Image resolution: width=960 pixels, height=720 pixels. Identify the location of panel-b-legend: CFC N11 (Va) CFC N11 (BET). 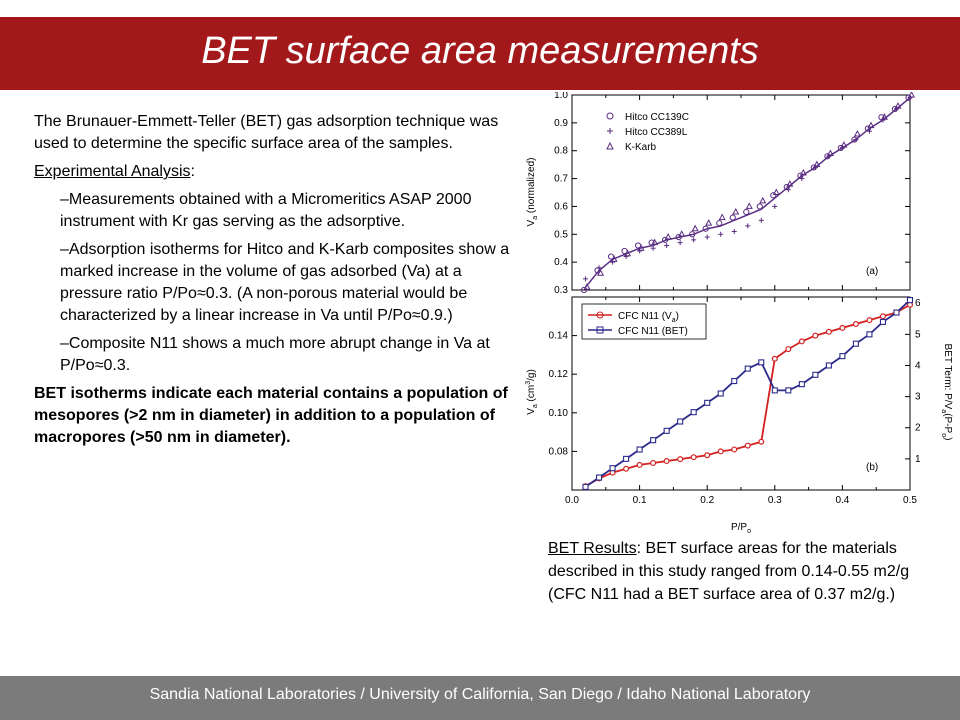
(644, 321).